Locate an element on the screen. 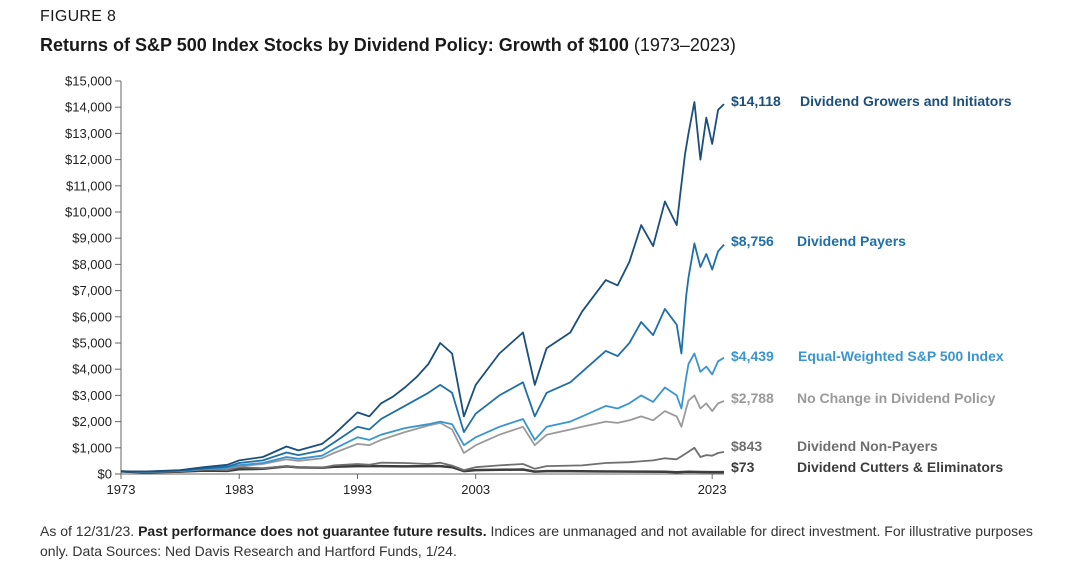  series-end-value: $843 is located at coordinates (746, 446).